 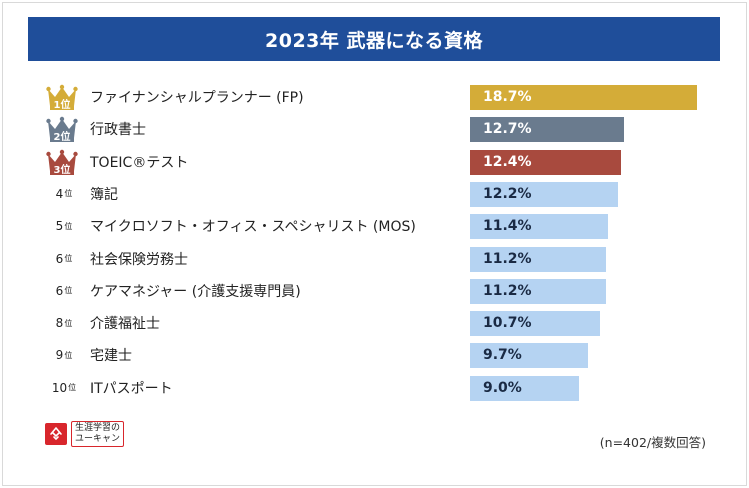 I want to click on category-label: ファイナンシャルプランナー (FP), so click(x=197, y=98).